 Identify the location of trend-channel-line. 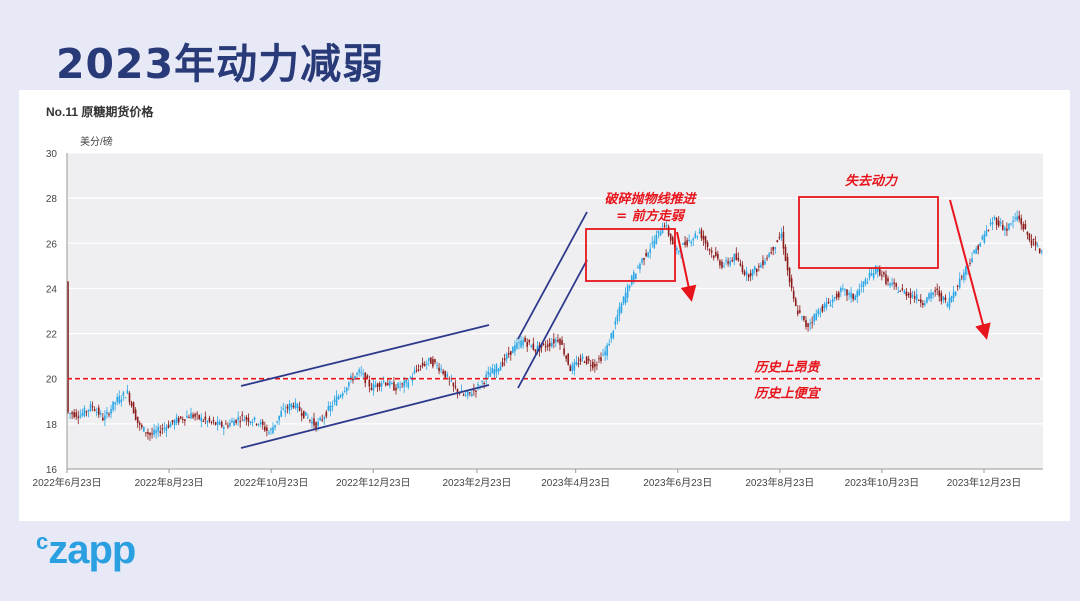
(365, 355).